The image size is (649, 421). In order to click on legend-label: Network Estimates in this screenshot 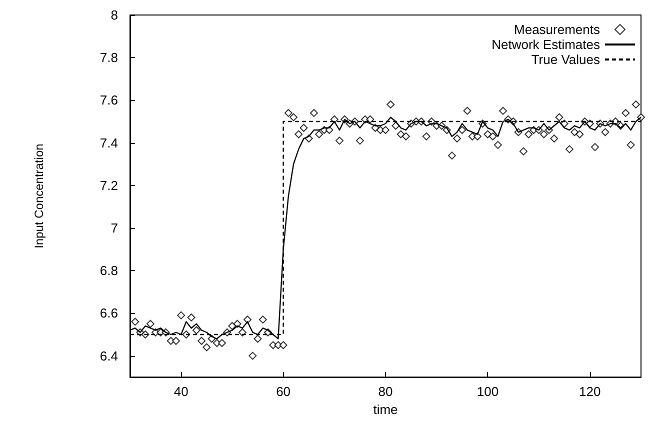, I will do `click(546, 44)`.